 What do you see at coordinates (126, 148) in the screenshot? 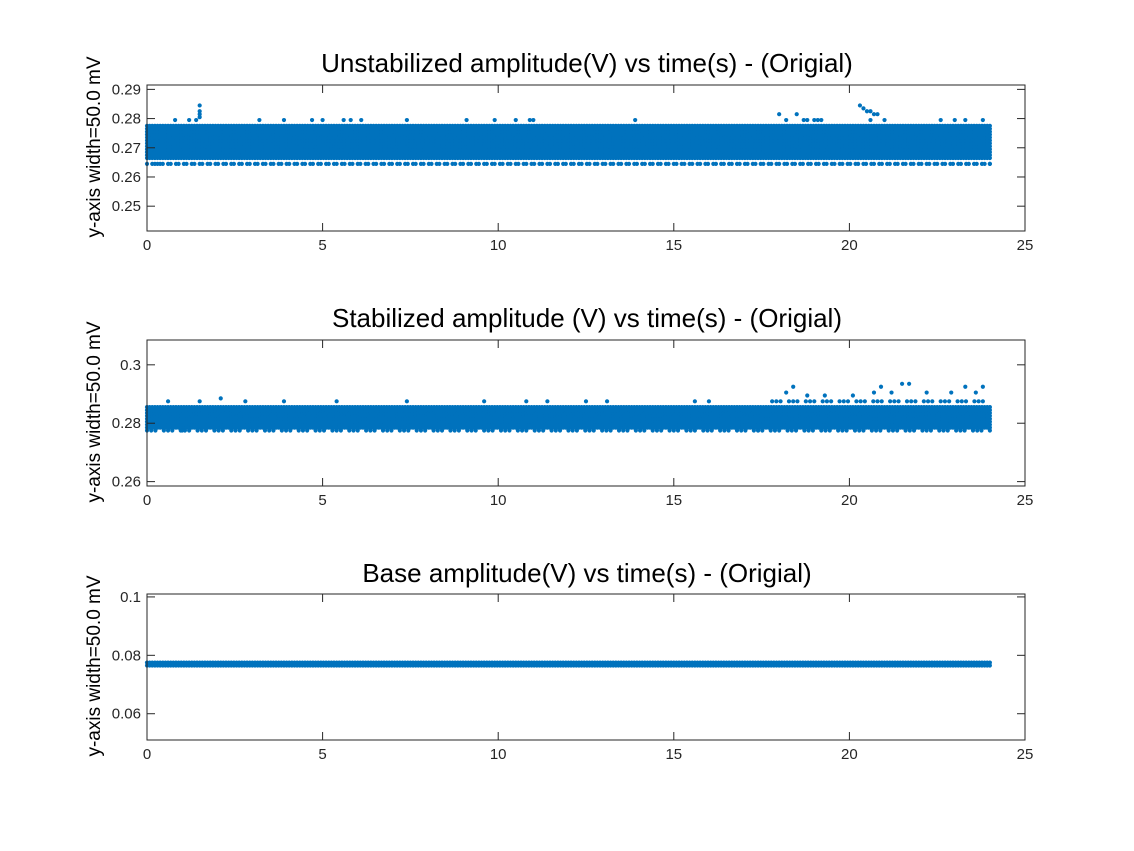
I see `y-tick-label: 0.27` at bounding box center [126, 148].